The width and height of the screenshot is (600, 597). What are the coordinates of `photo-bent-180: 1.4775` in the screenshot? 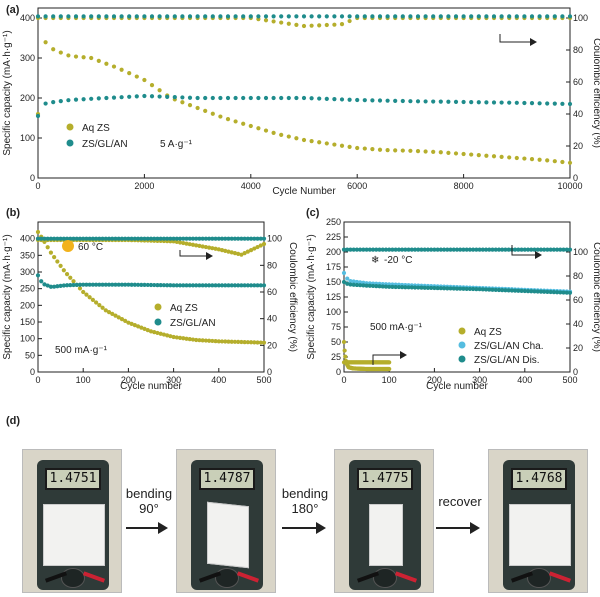 It's located at (384, 521).